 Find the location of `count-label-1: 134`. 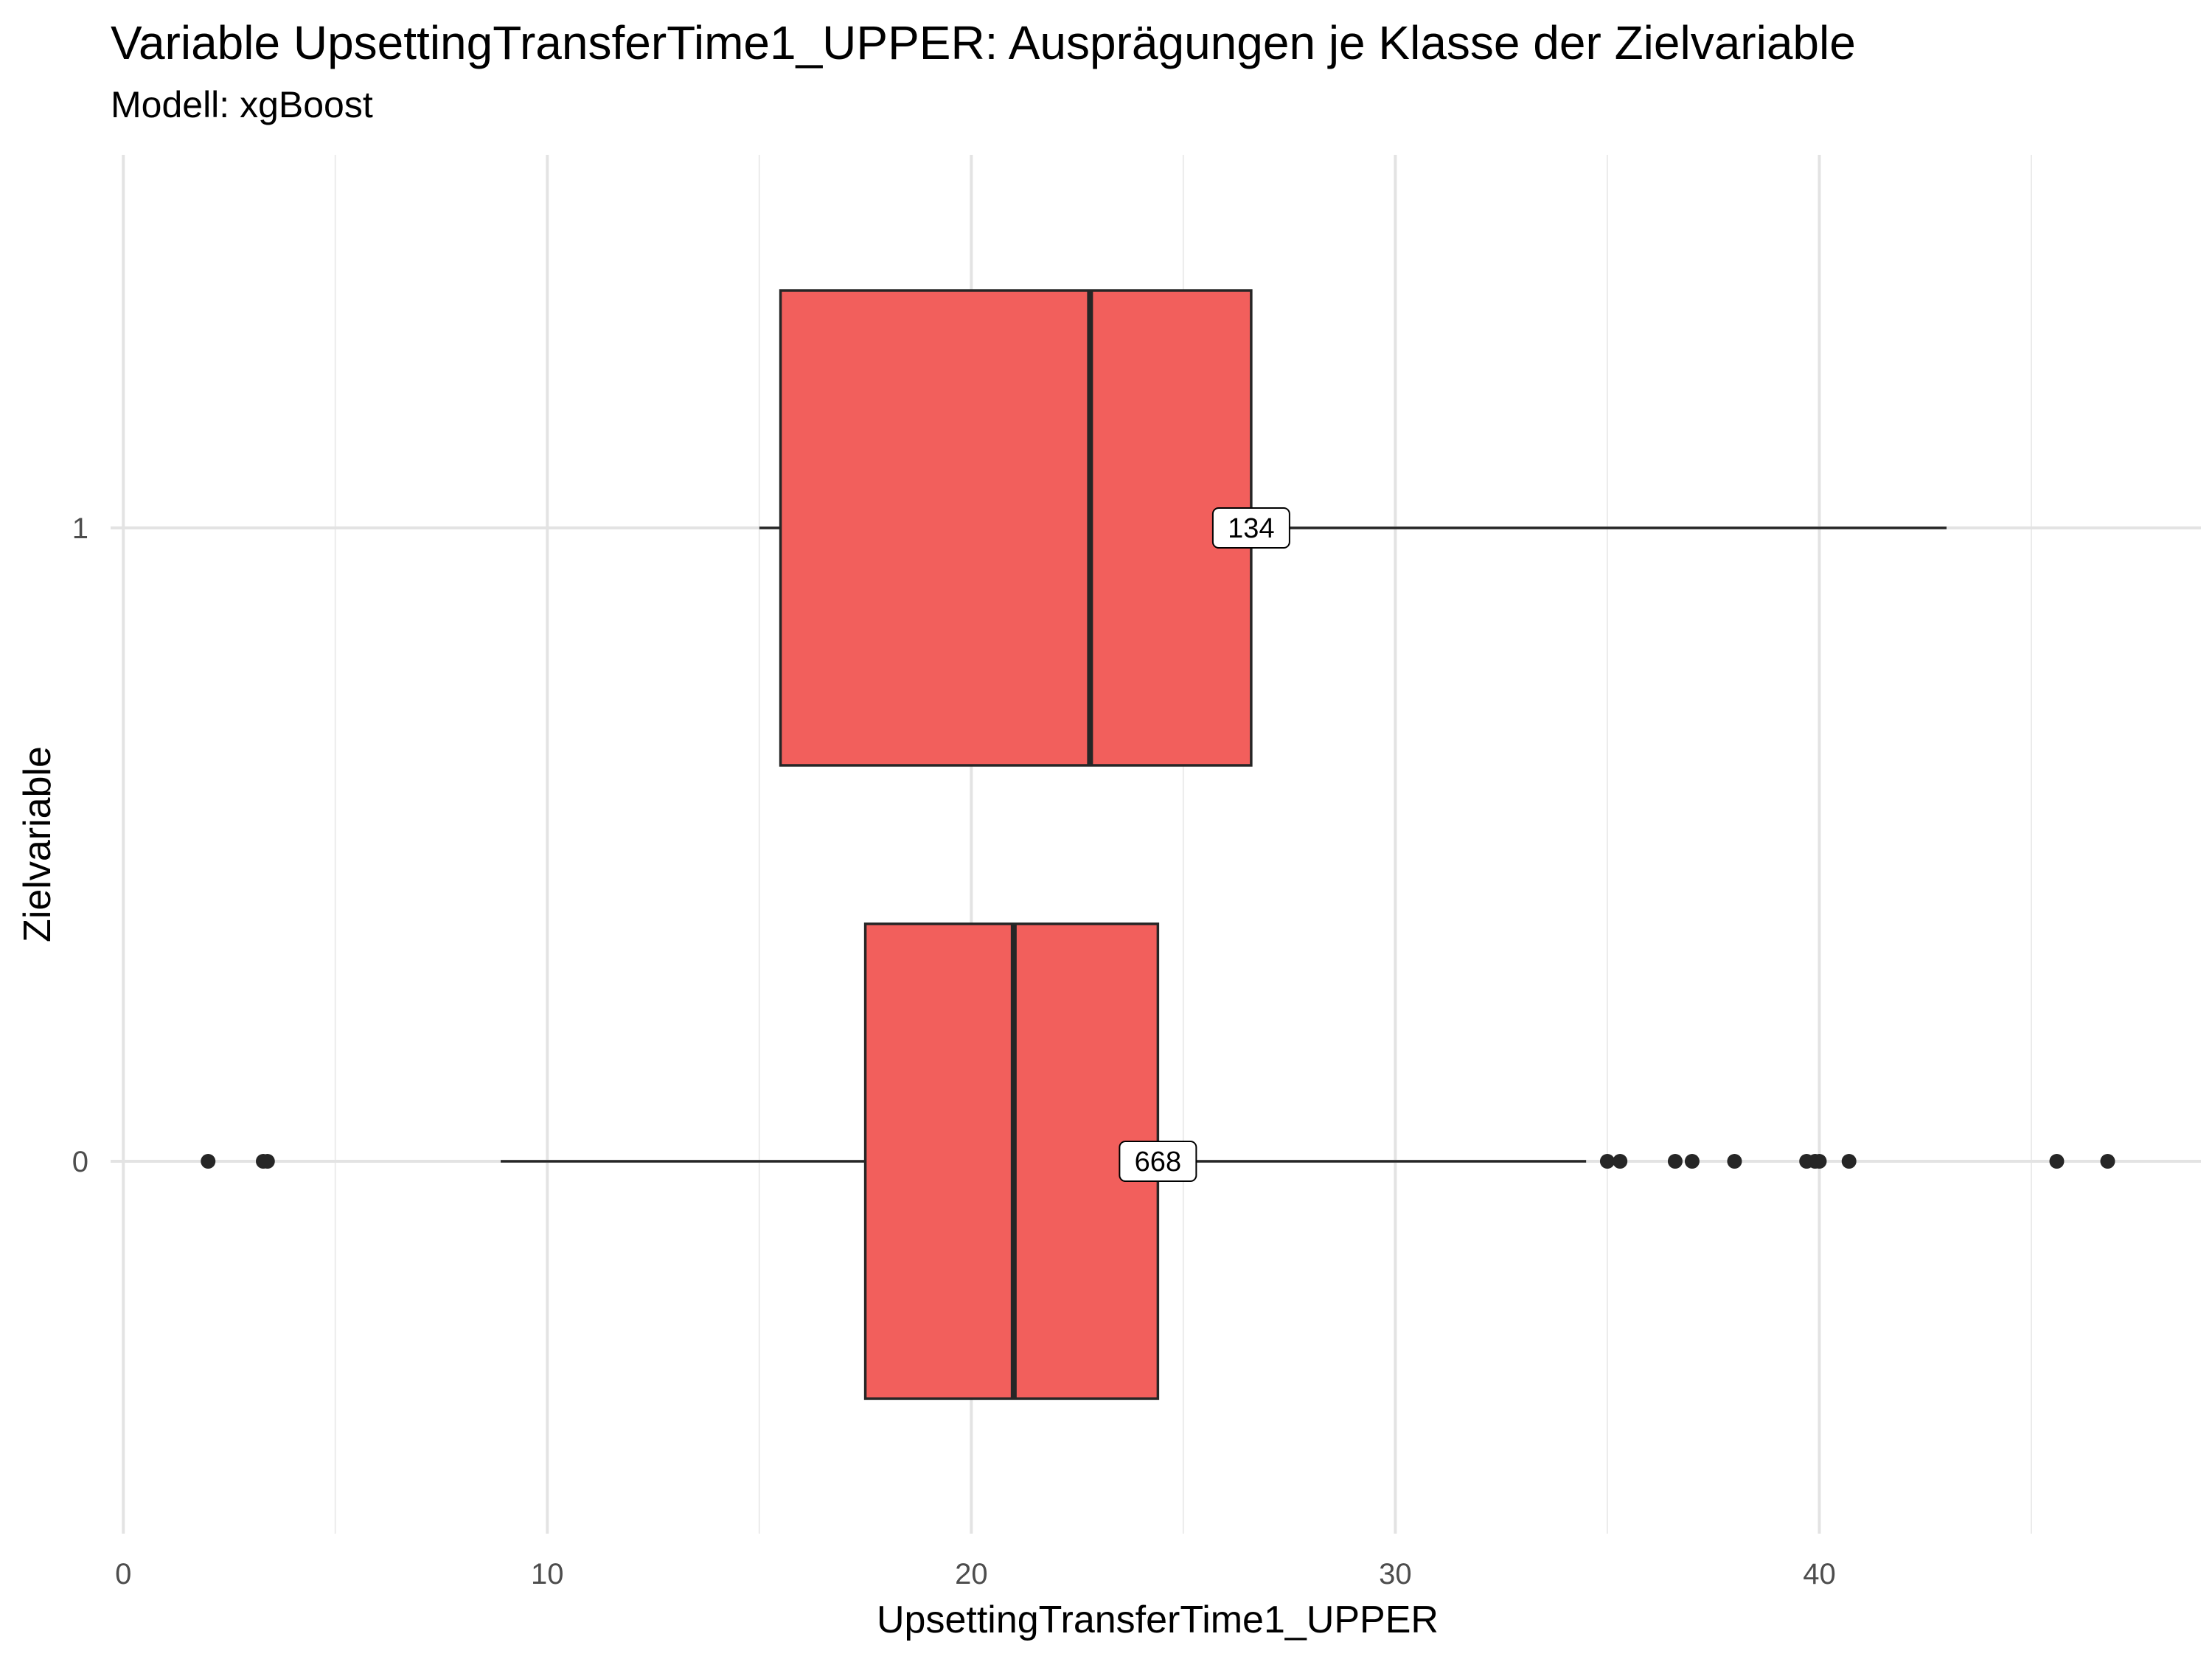

count-label-1: 134 is located at coordinates (1250, 528).